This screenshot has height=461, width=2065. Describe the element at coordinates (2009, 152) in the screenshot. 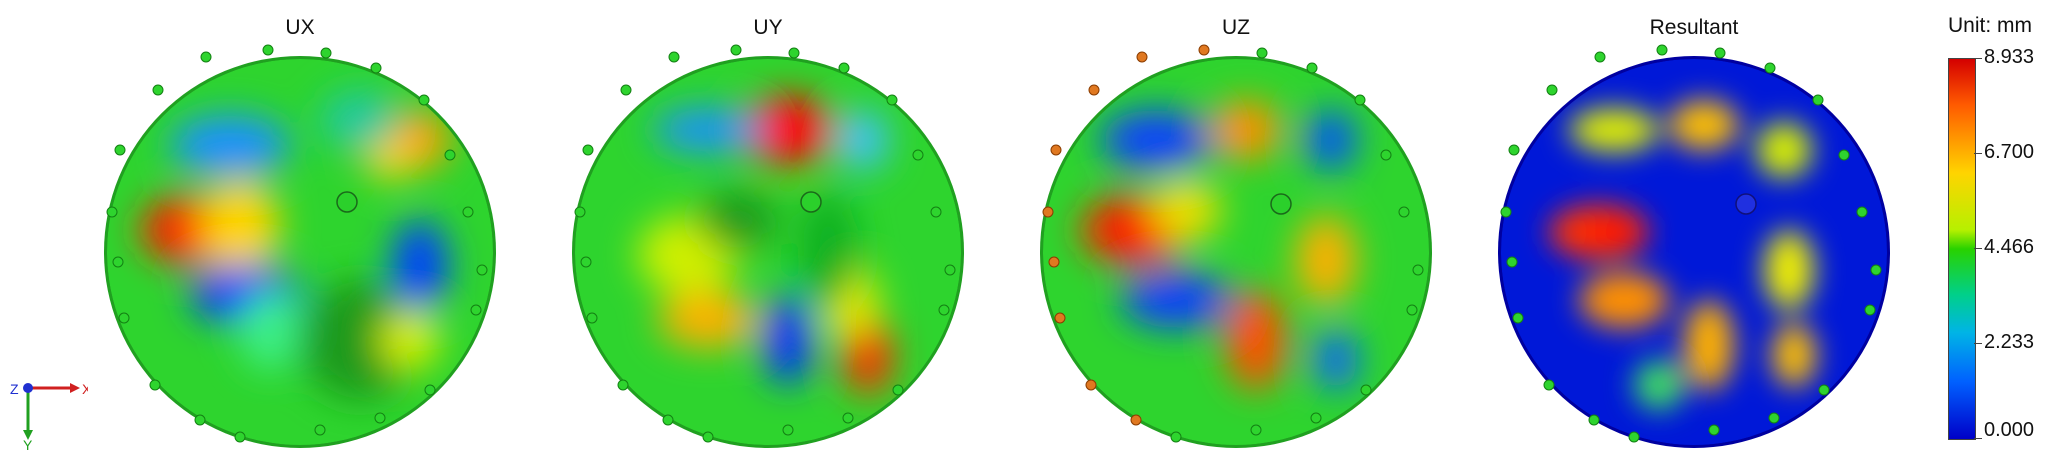

I see `colorbar-tick: 6.700` at that location.